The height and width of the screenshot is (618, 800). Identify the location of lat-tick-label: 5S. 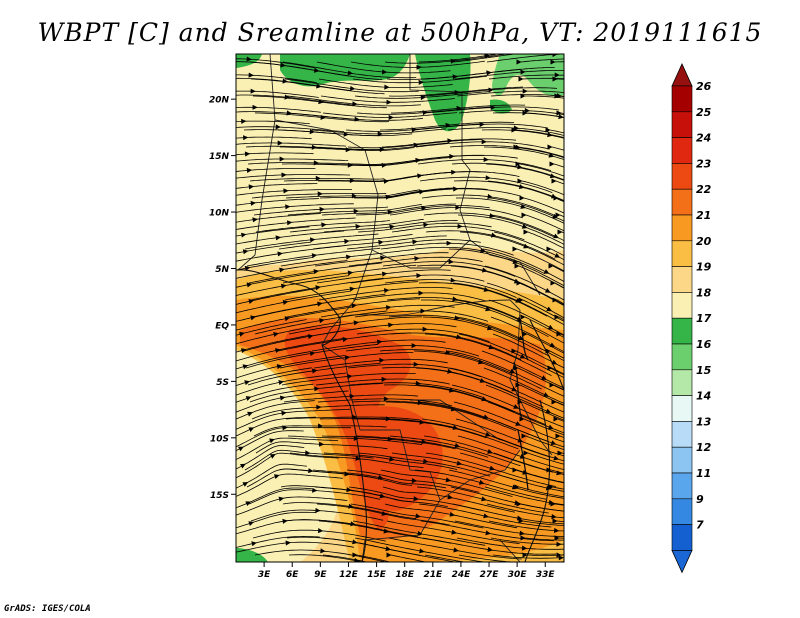
(222, 383).